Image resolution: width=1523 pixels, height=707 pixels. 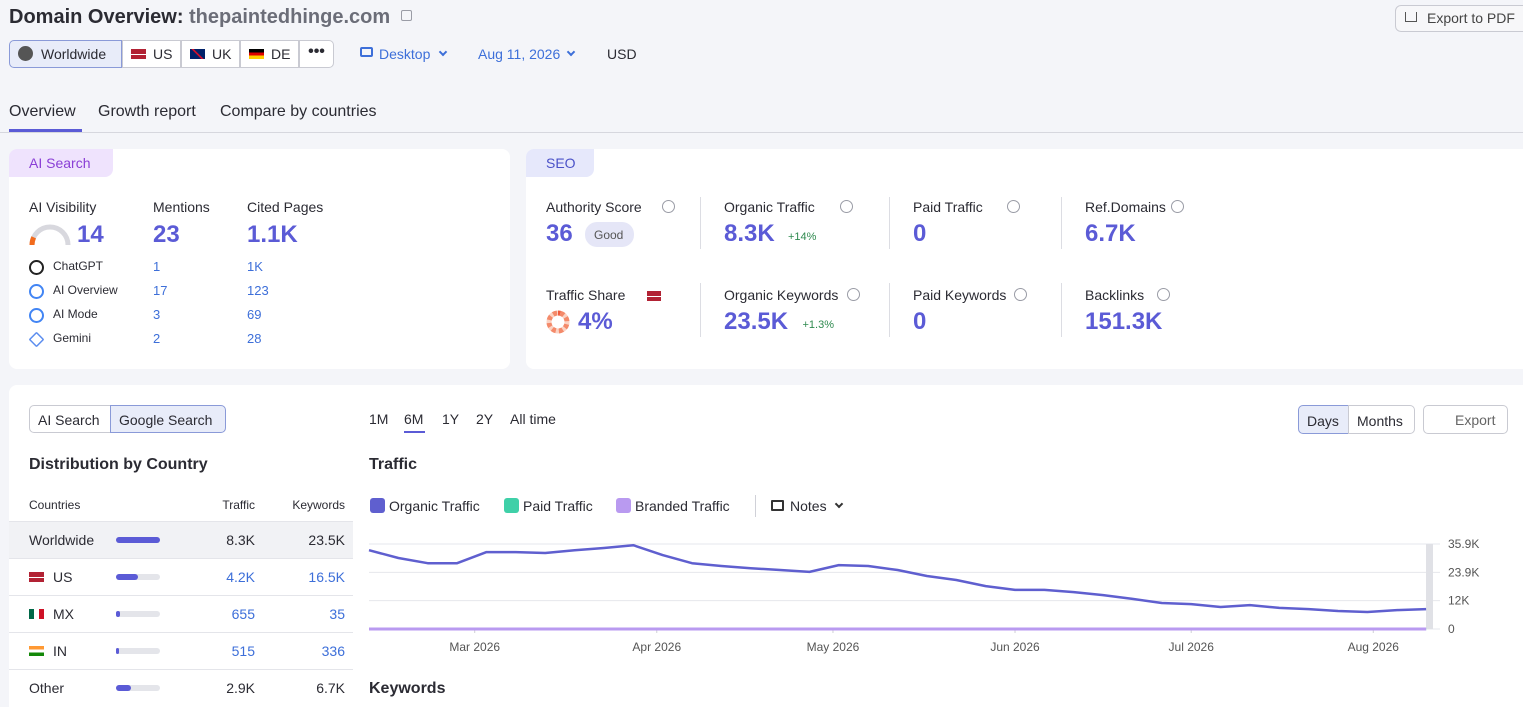 What do you see at coordinates (157, 338) in the screenshot?
I see `source-mentions: 2` at bounding box center [157, 338].